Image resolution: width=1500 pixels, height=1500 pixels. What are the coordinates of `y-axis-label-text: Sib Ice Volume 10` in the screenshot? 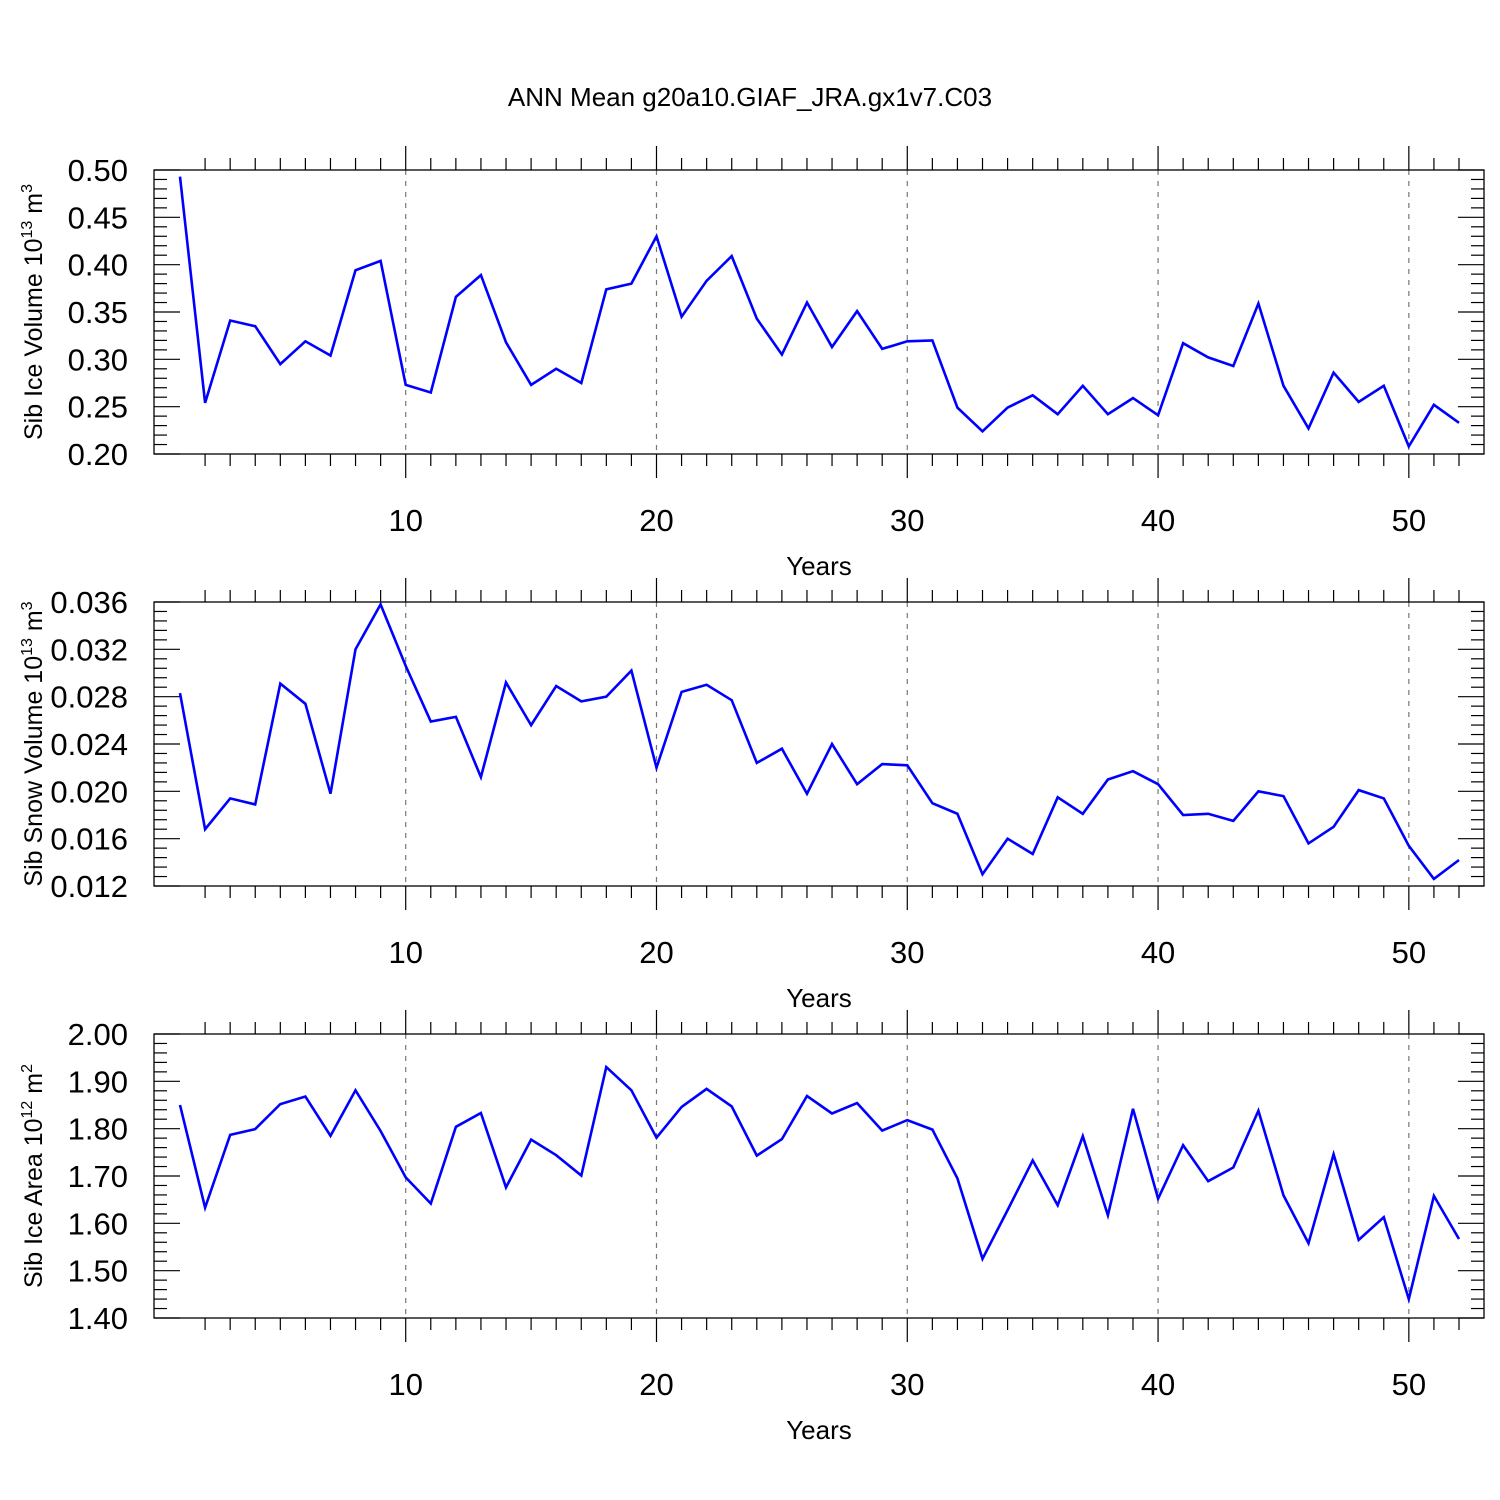 It's located at (34, 339).